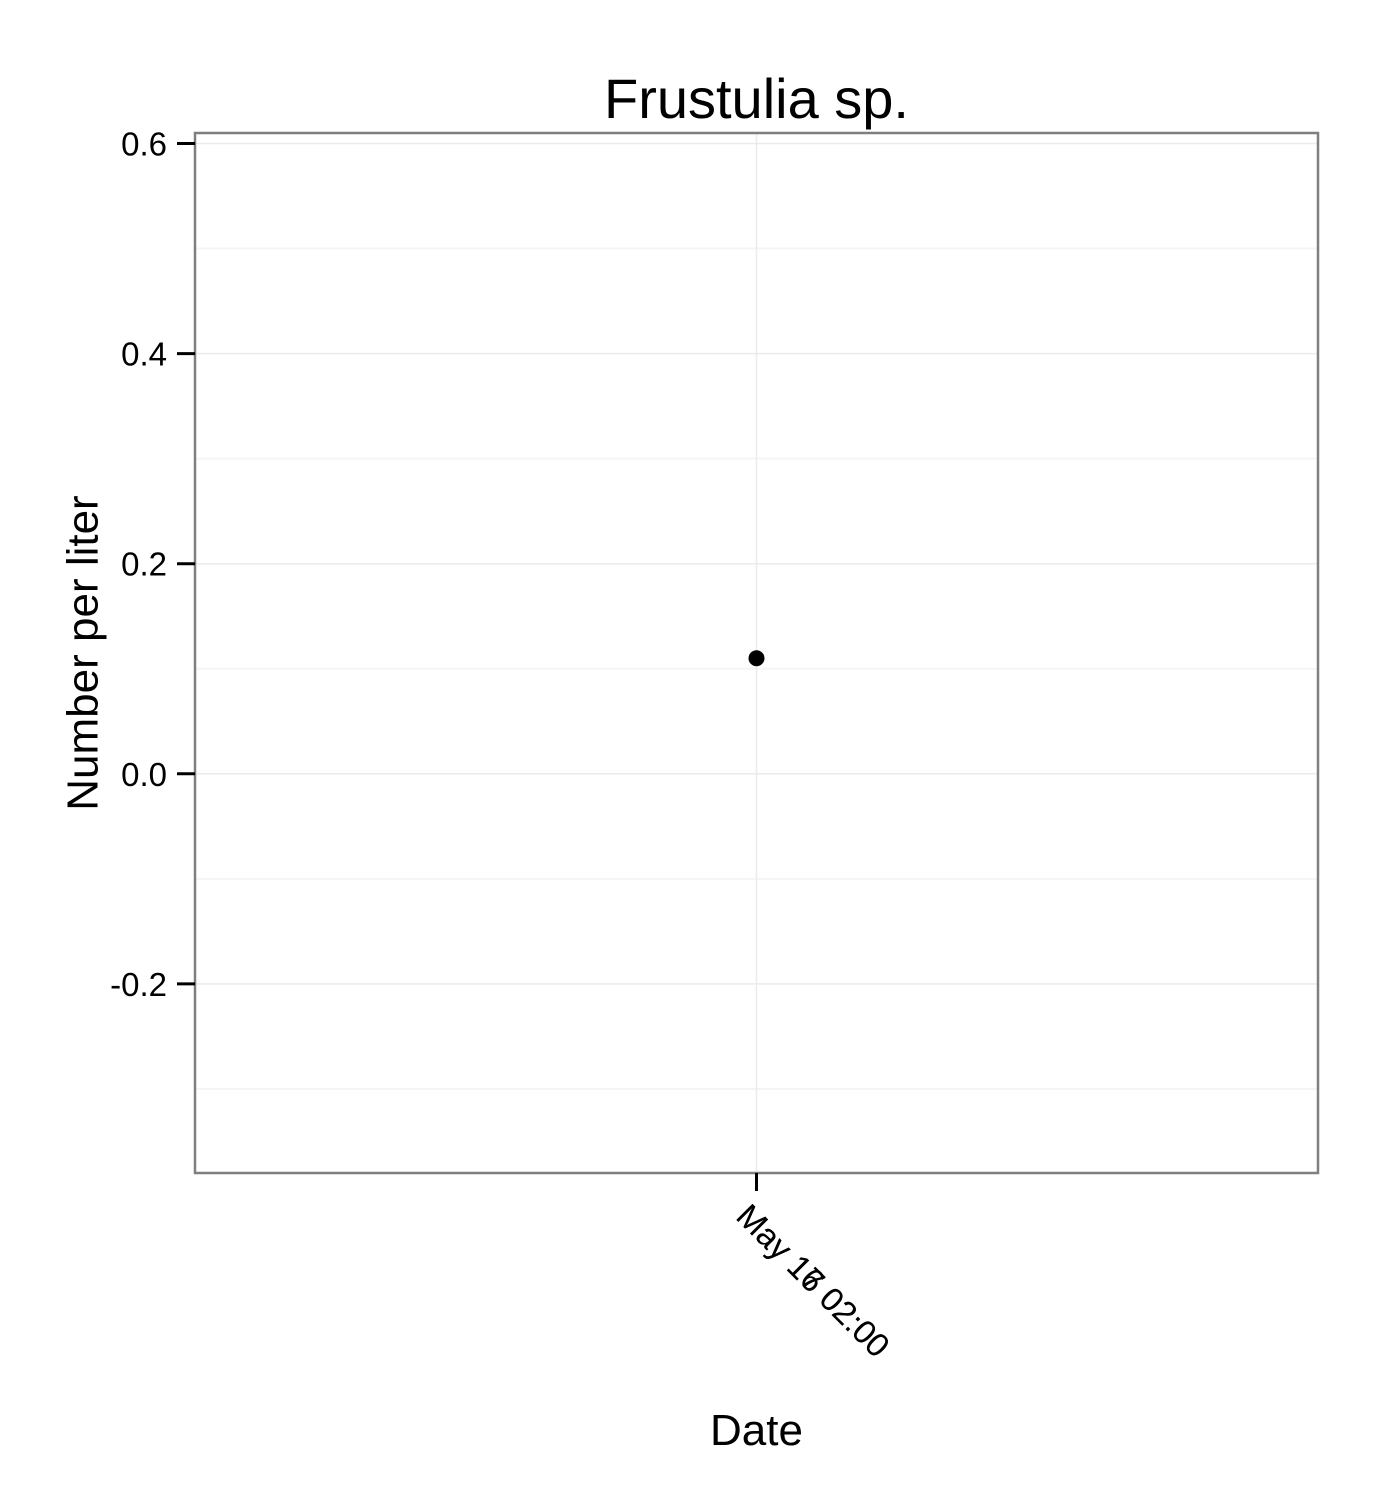  I want to click on y-axis-title: Number per liter, so click(82, 652).